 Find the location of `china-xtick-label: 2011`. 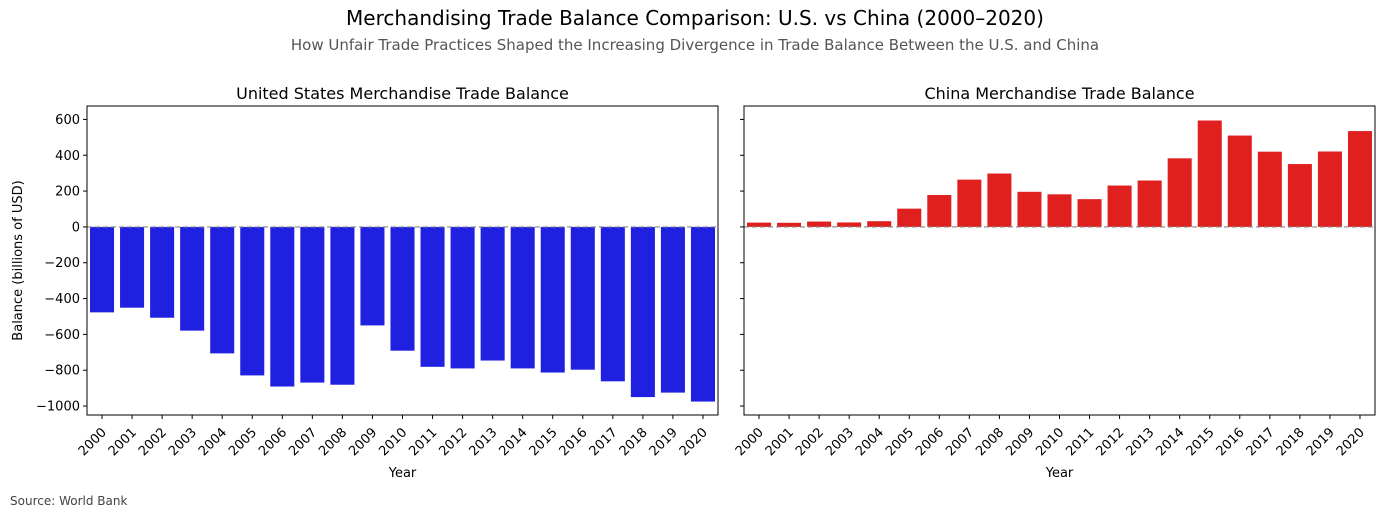

china-xtick-label: 2011 is located at coordinates (1080, 442).